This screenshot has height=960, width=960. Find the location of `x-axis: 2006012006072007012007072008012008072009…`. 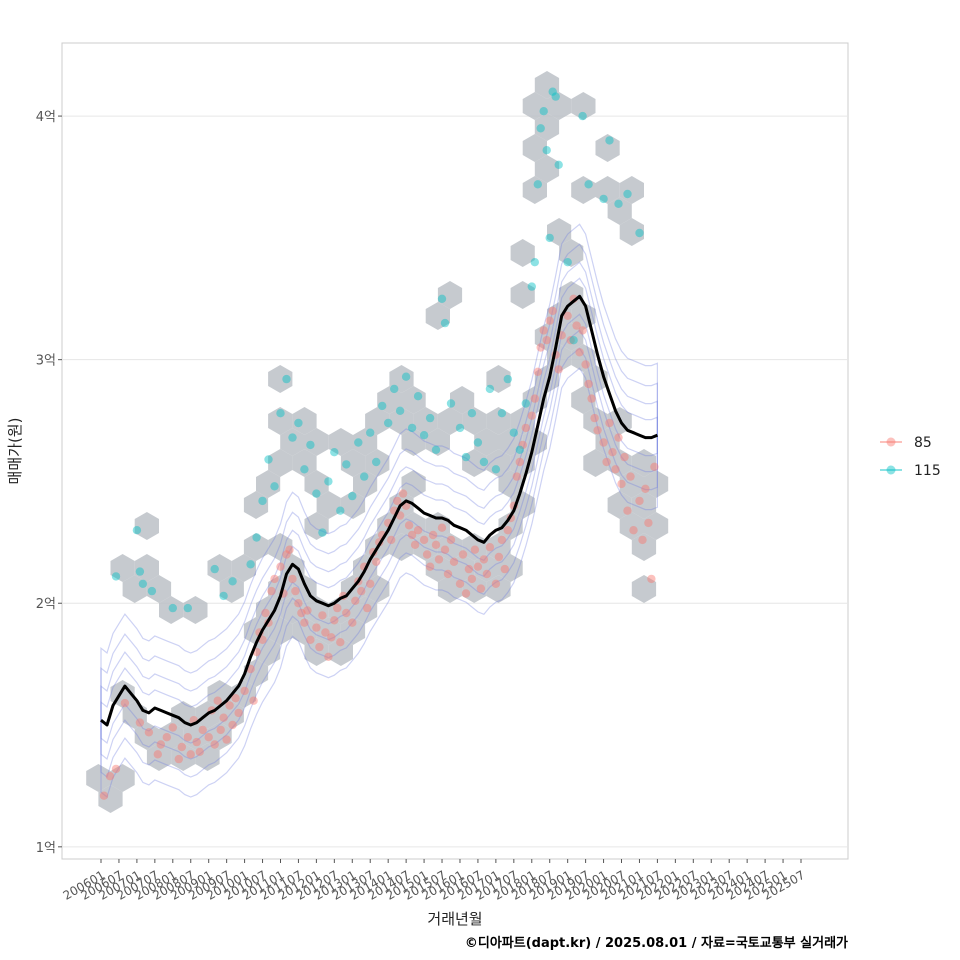

x-axis: 2006012006072007012007072008012008072009… is located at coordinates (434, 881).